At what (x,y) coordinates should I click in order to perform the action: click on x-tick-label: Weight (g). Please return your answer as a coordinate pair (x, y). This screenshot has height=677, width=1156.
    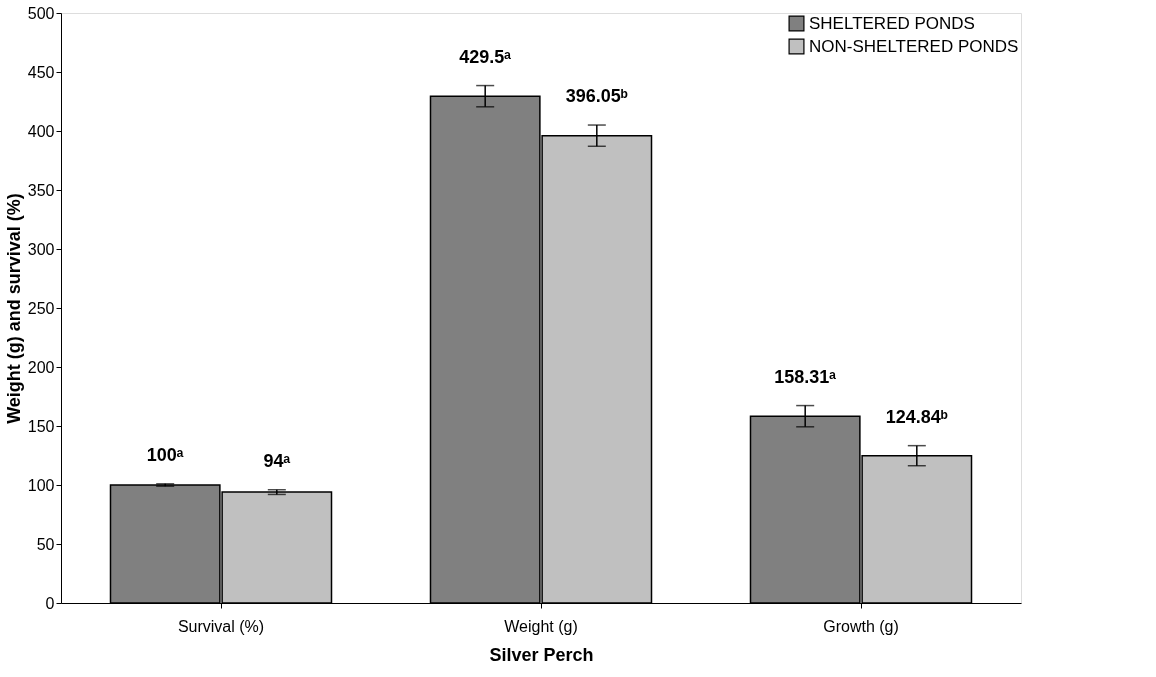
    Looking at the image, I should click on (541, 626).